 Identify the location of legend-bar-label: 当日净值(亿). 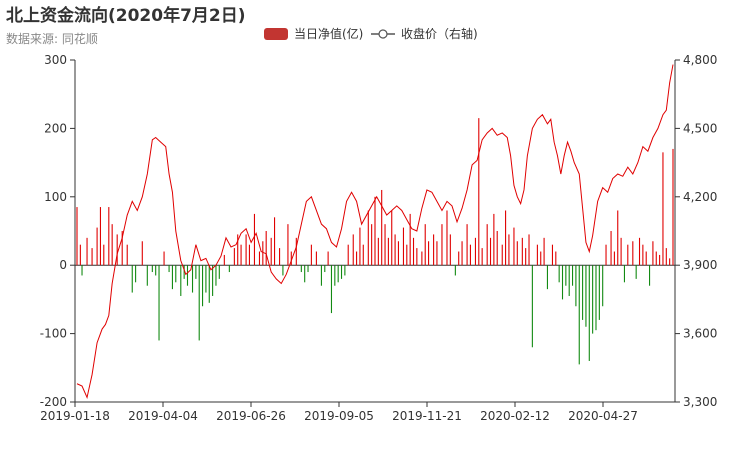
(328, 33).